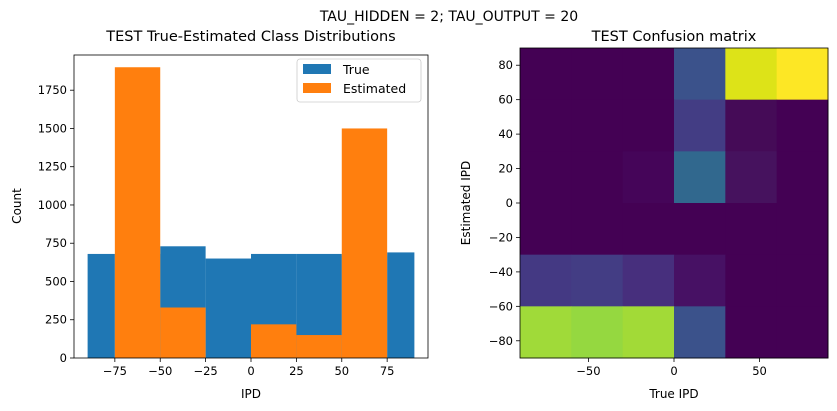  Describe the element at coordinates (505, 134) in the screenshot. I see `y-tick-label: 40` at that location.